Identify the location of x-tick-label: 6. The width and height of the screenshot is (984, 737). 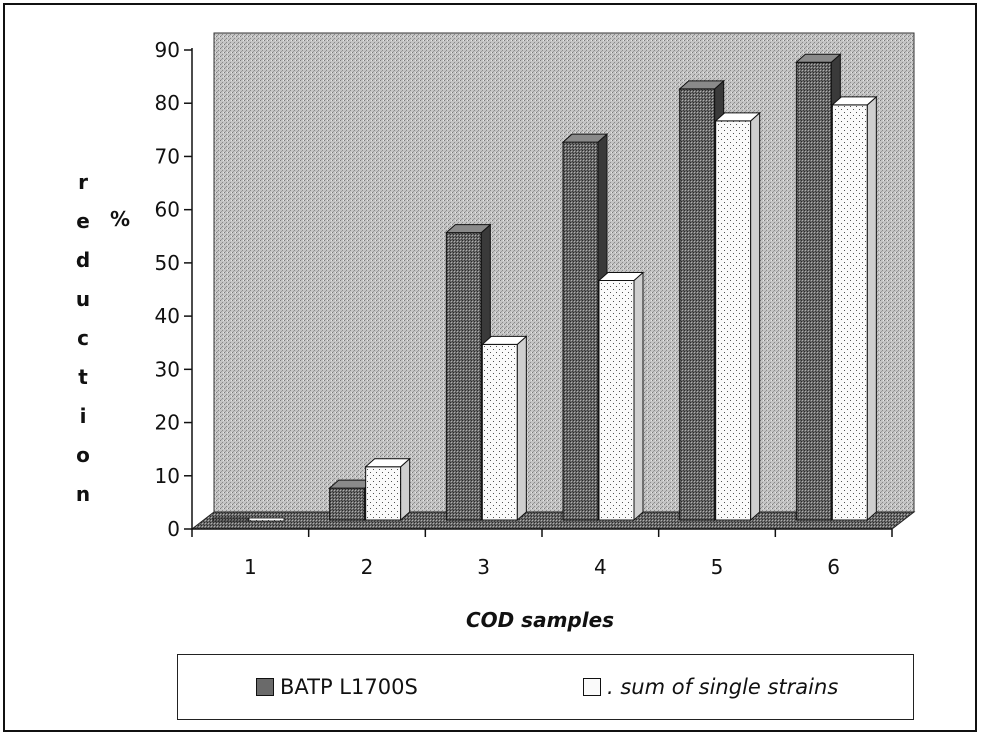
(833, 567).